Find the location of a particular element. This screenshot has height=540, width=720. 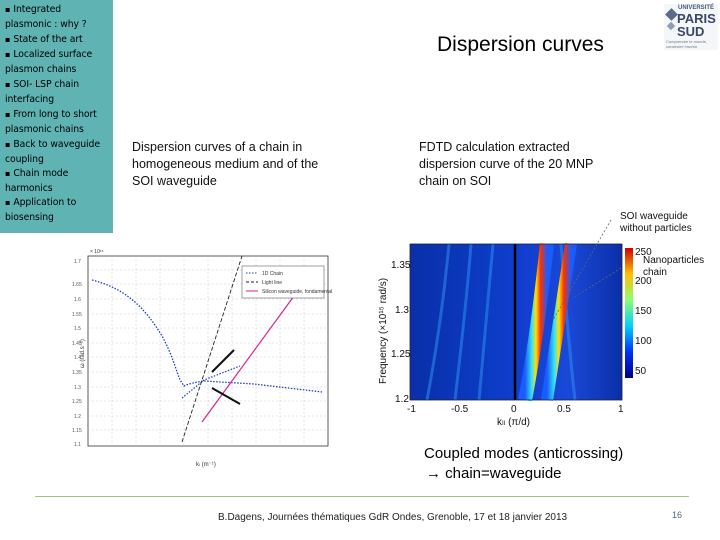

sidebar-item-soi-interfacing: ▪ SOI- LSP chain interfacing is located at coordinates (42, 92).